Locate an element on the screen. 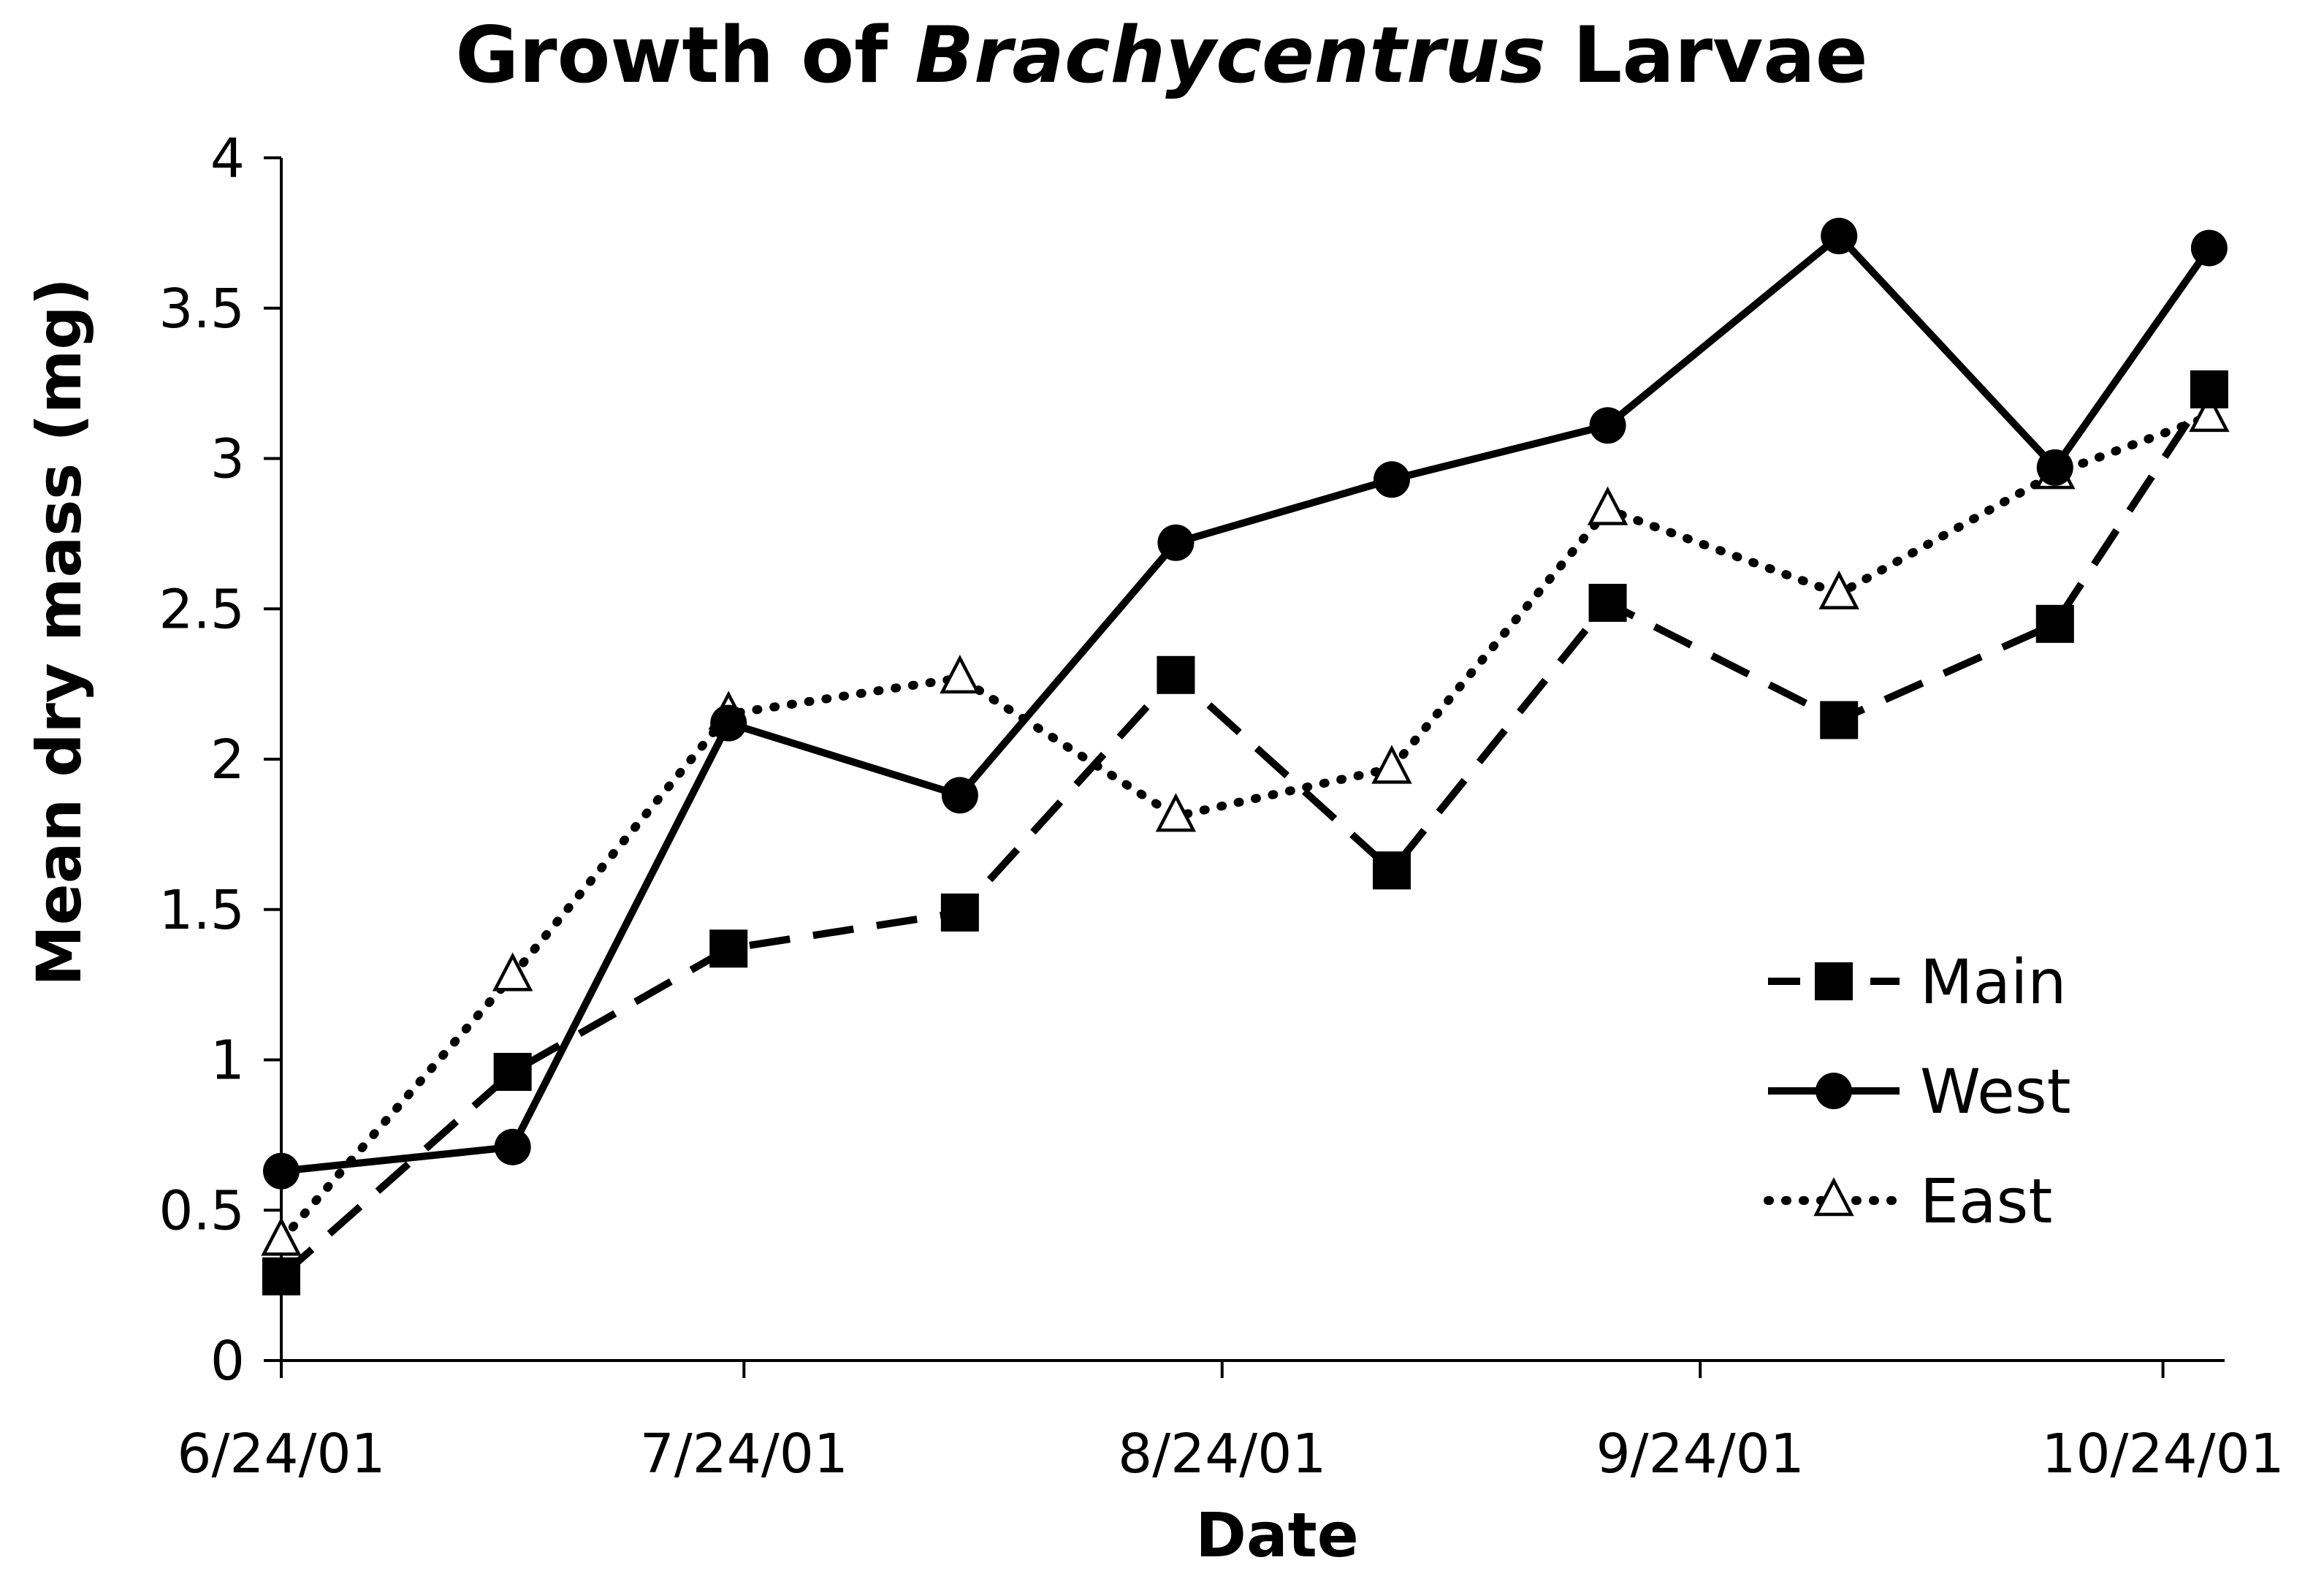  y-axis-title: Mean dry mass (mg) is located at coordinates (59, 632).